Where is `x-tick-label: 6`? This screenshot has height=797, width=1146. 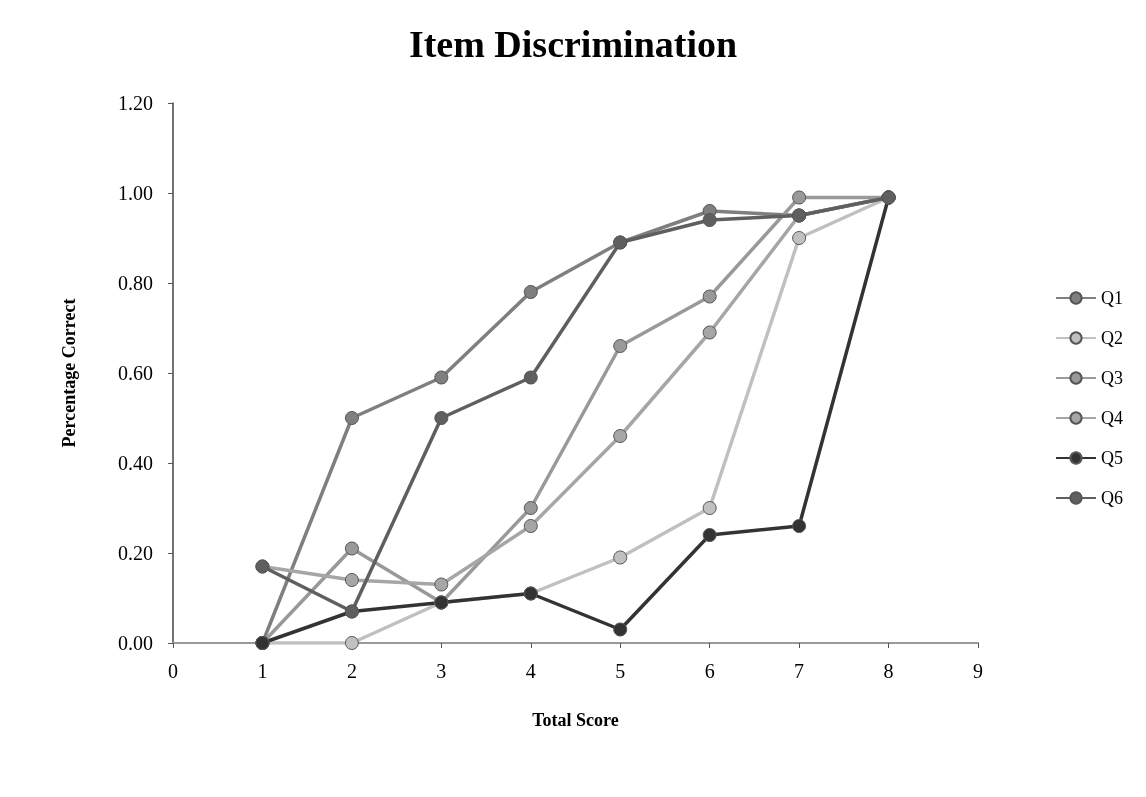
x-tick-label: 6 is located at coordinates (709, 671).